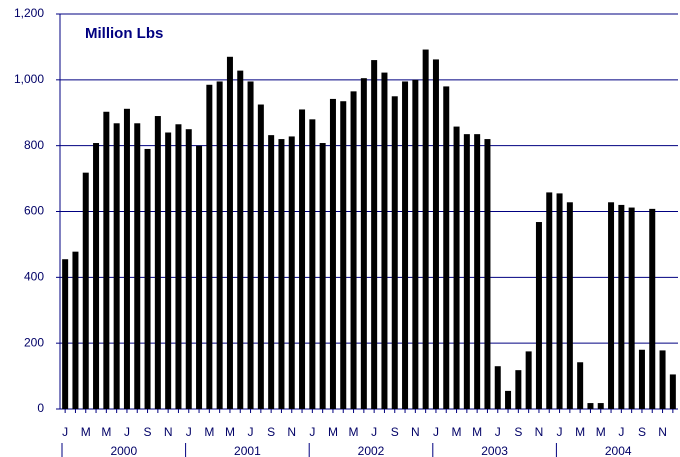 Image resolution: width=680 pixels, height=457 pixels. What do you see at coordinates (40, 408) in the screenshot?
I see `y-tick-label: 0` at bounding box center [40, 408].